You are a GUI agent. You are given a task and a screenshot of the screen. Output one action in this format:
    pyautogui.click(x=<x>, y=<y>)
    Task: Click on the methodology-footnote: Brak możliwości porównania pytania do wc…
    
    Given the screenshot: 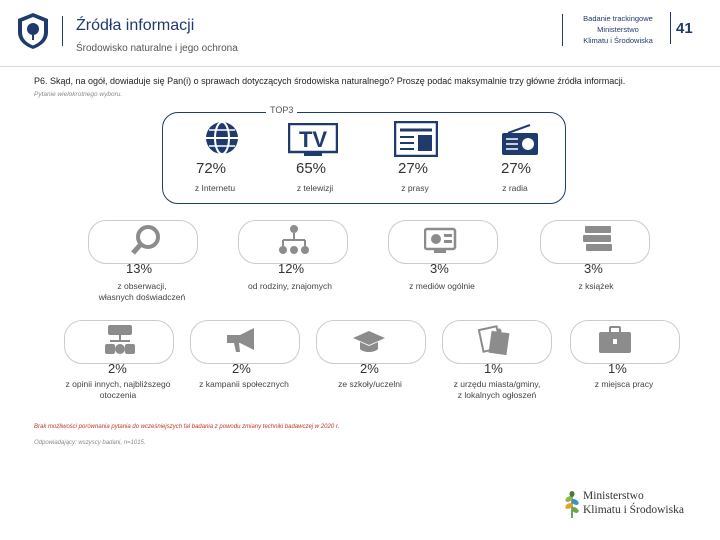 What is the action you would take?
    pyautogui.click(x=187, y=427)
    